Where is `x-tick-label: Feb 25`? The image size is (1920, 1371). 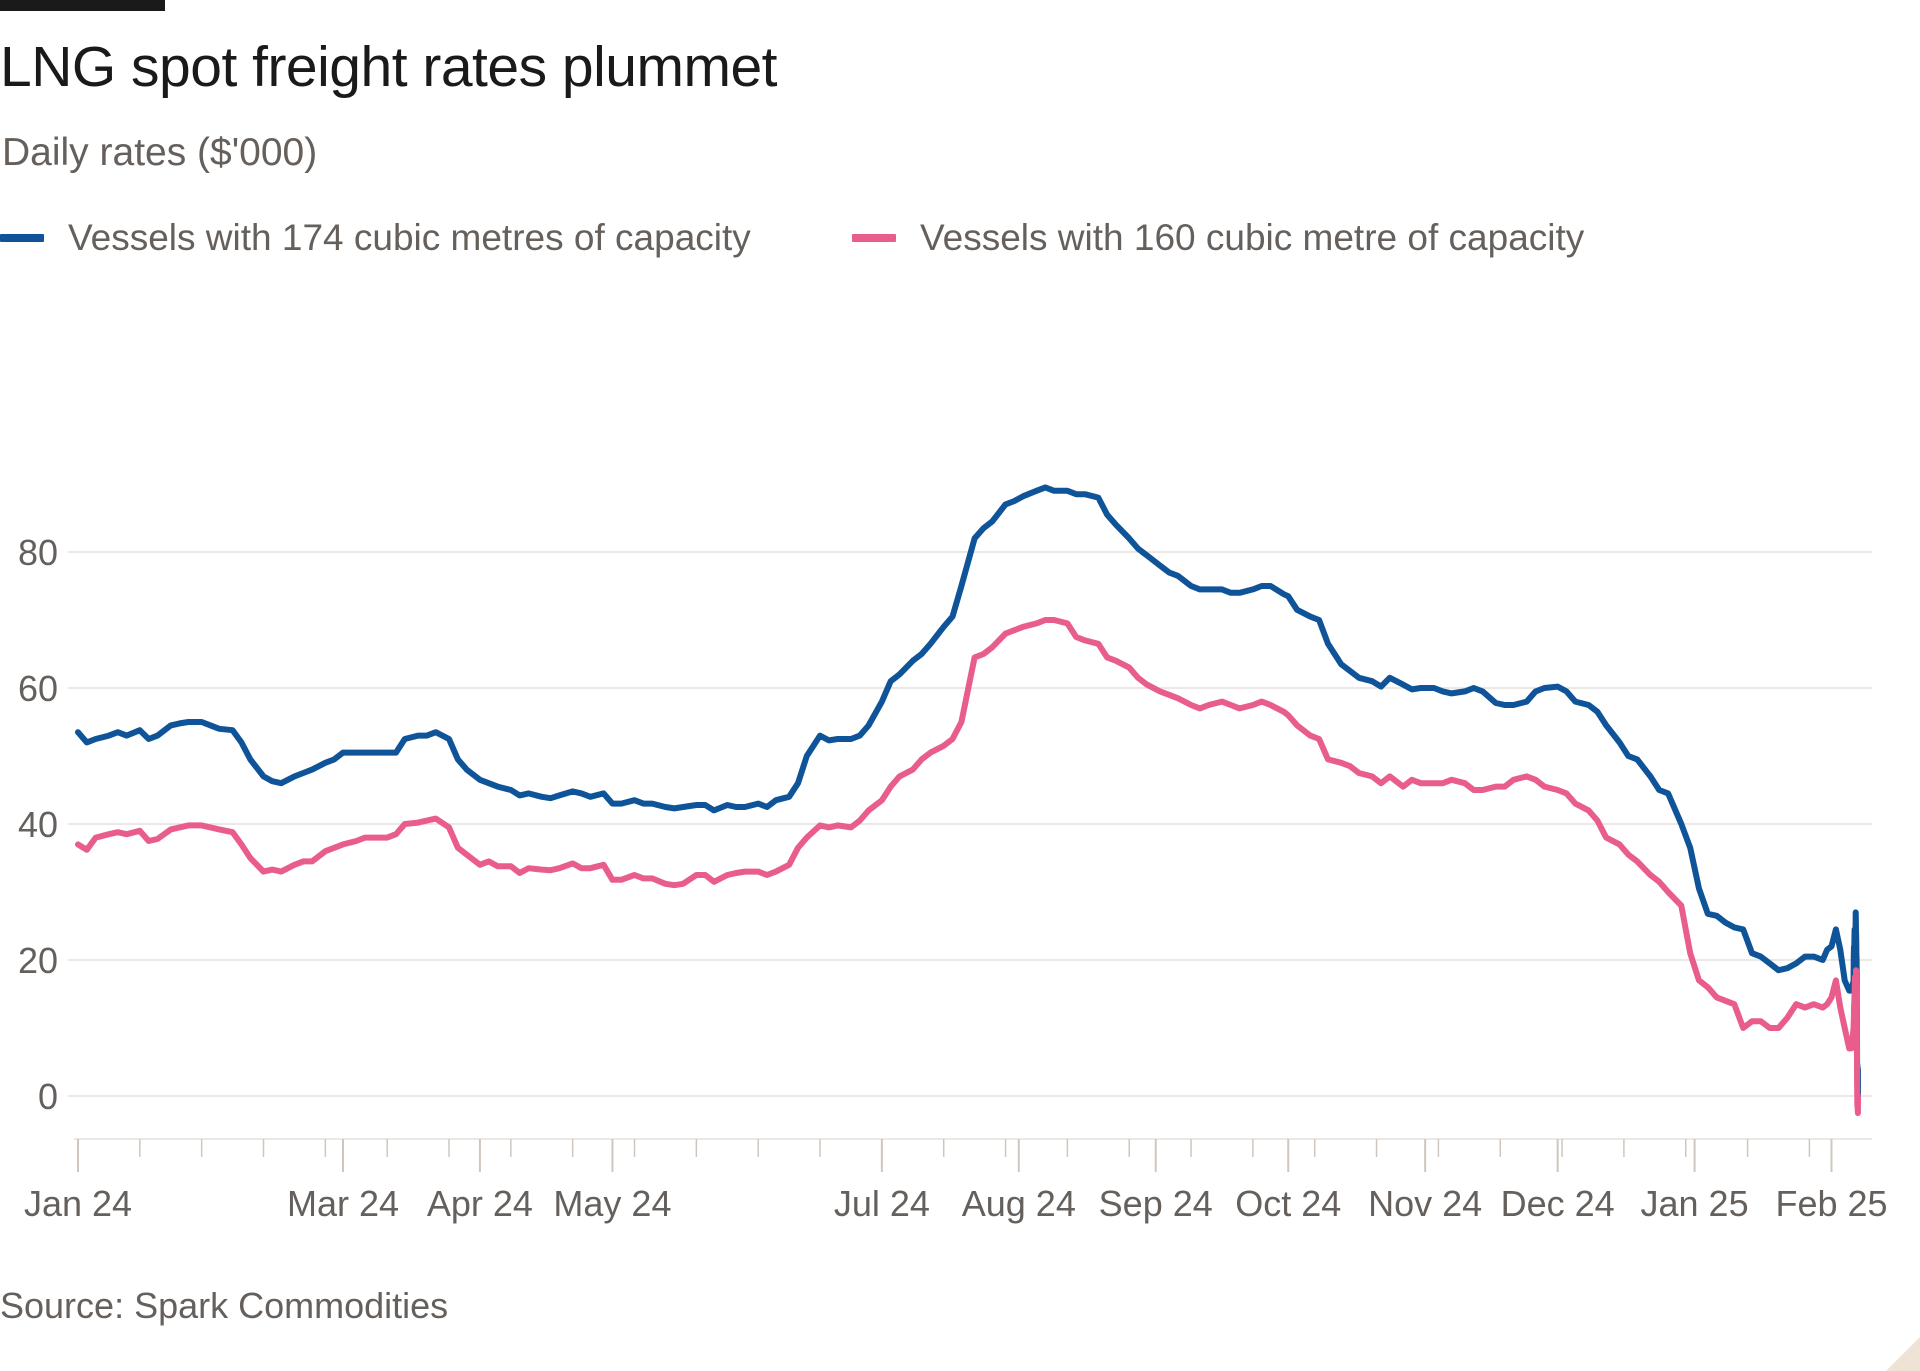
x-tick-label: Feb 25 is located at coordinates (1831, 1203).